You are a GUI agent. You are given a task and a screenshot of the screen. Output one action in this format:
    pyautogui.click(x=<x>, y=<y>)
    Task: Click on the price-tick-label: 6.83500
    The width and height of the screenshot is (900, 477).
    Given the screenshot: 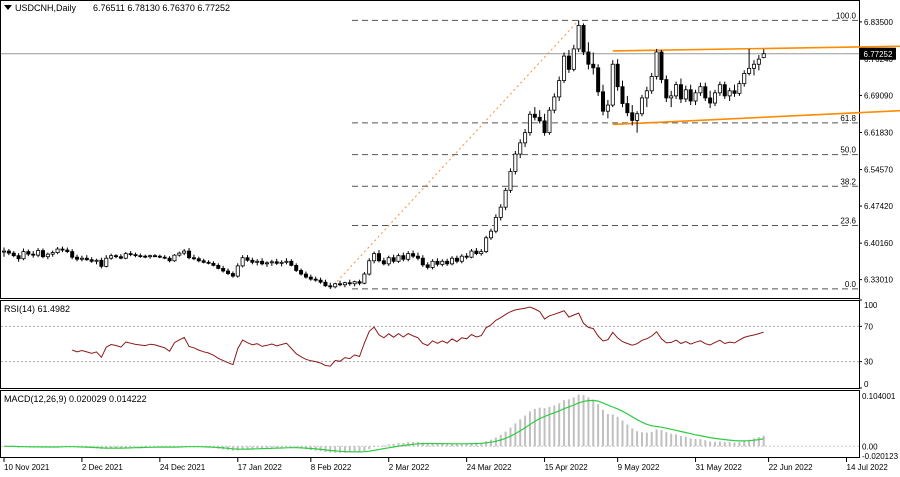 What is the action you would take?
    pyautogui.click(x=878, y=22)
    